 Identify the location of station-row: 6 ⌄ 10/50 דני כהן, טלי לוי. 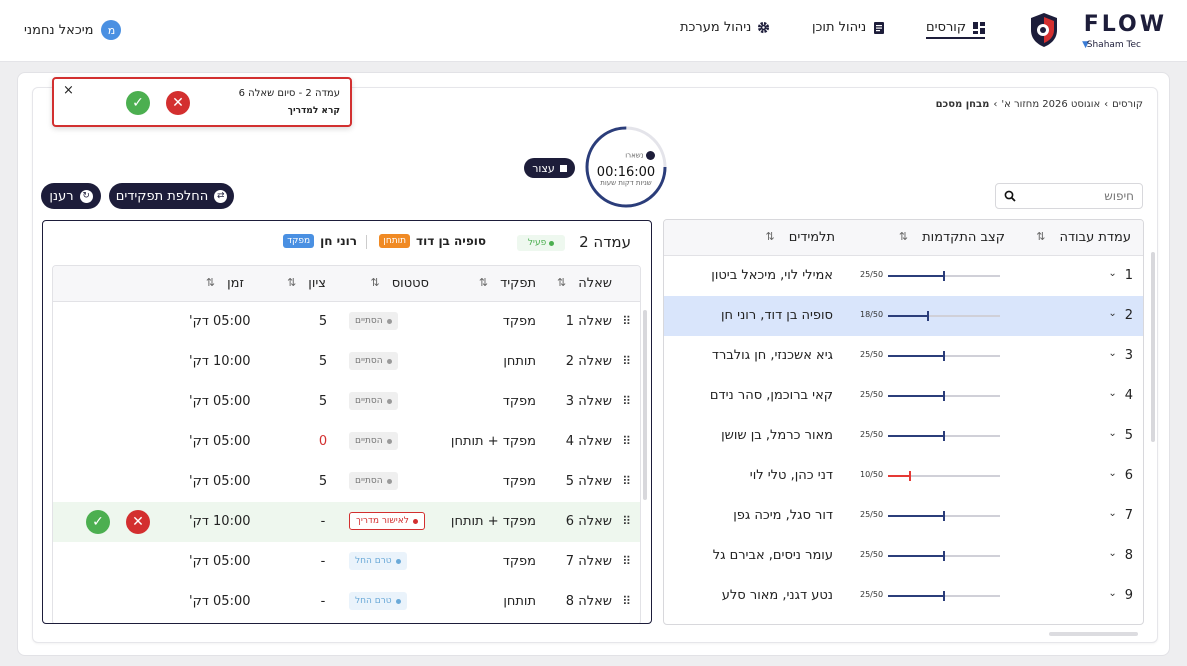
(903, 476).